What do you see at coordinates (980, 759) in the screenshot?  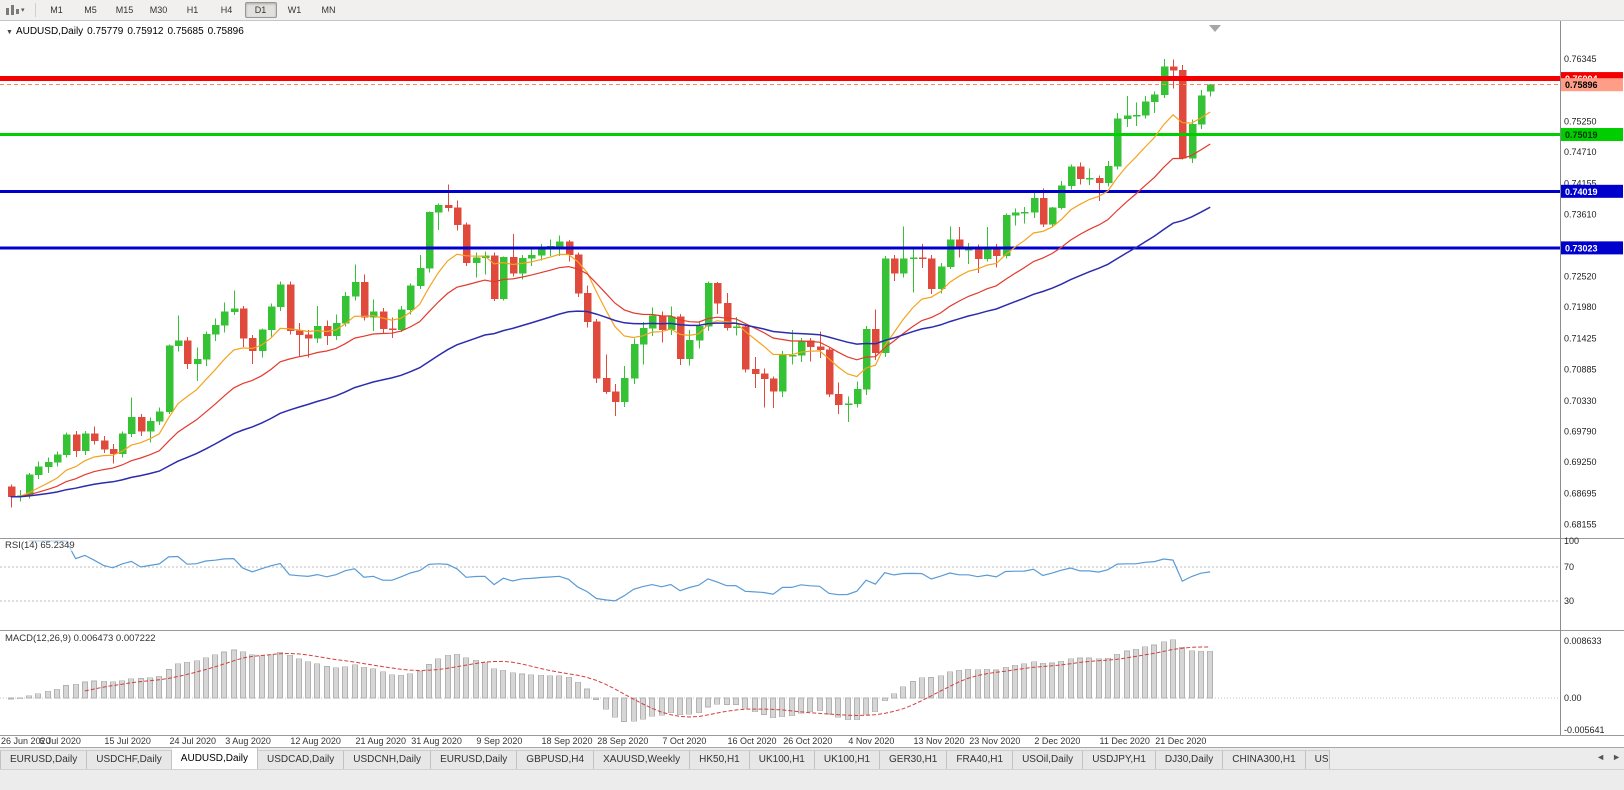 I see `chart-tab-fra40-h1: FRA40,H1` at bounding box center [980, 759].